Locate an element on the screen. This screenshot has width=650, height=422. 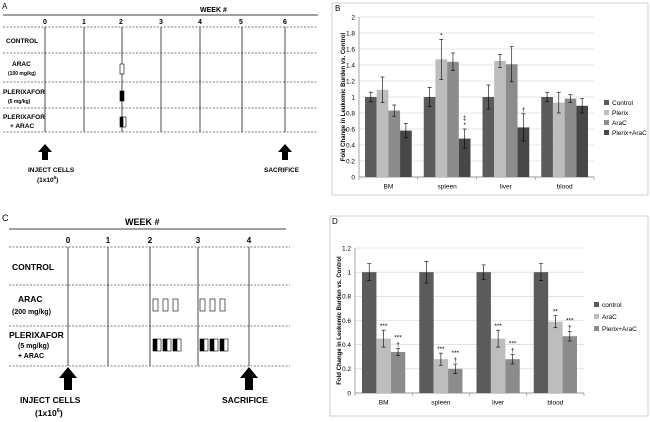
panel-c-row-arac: ARAC is located at coordinates (30, 299).